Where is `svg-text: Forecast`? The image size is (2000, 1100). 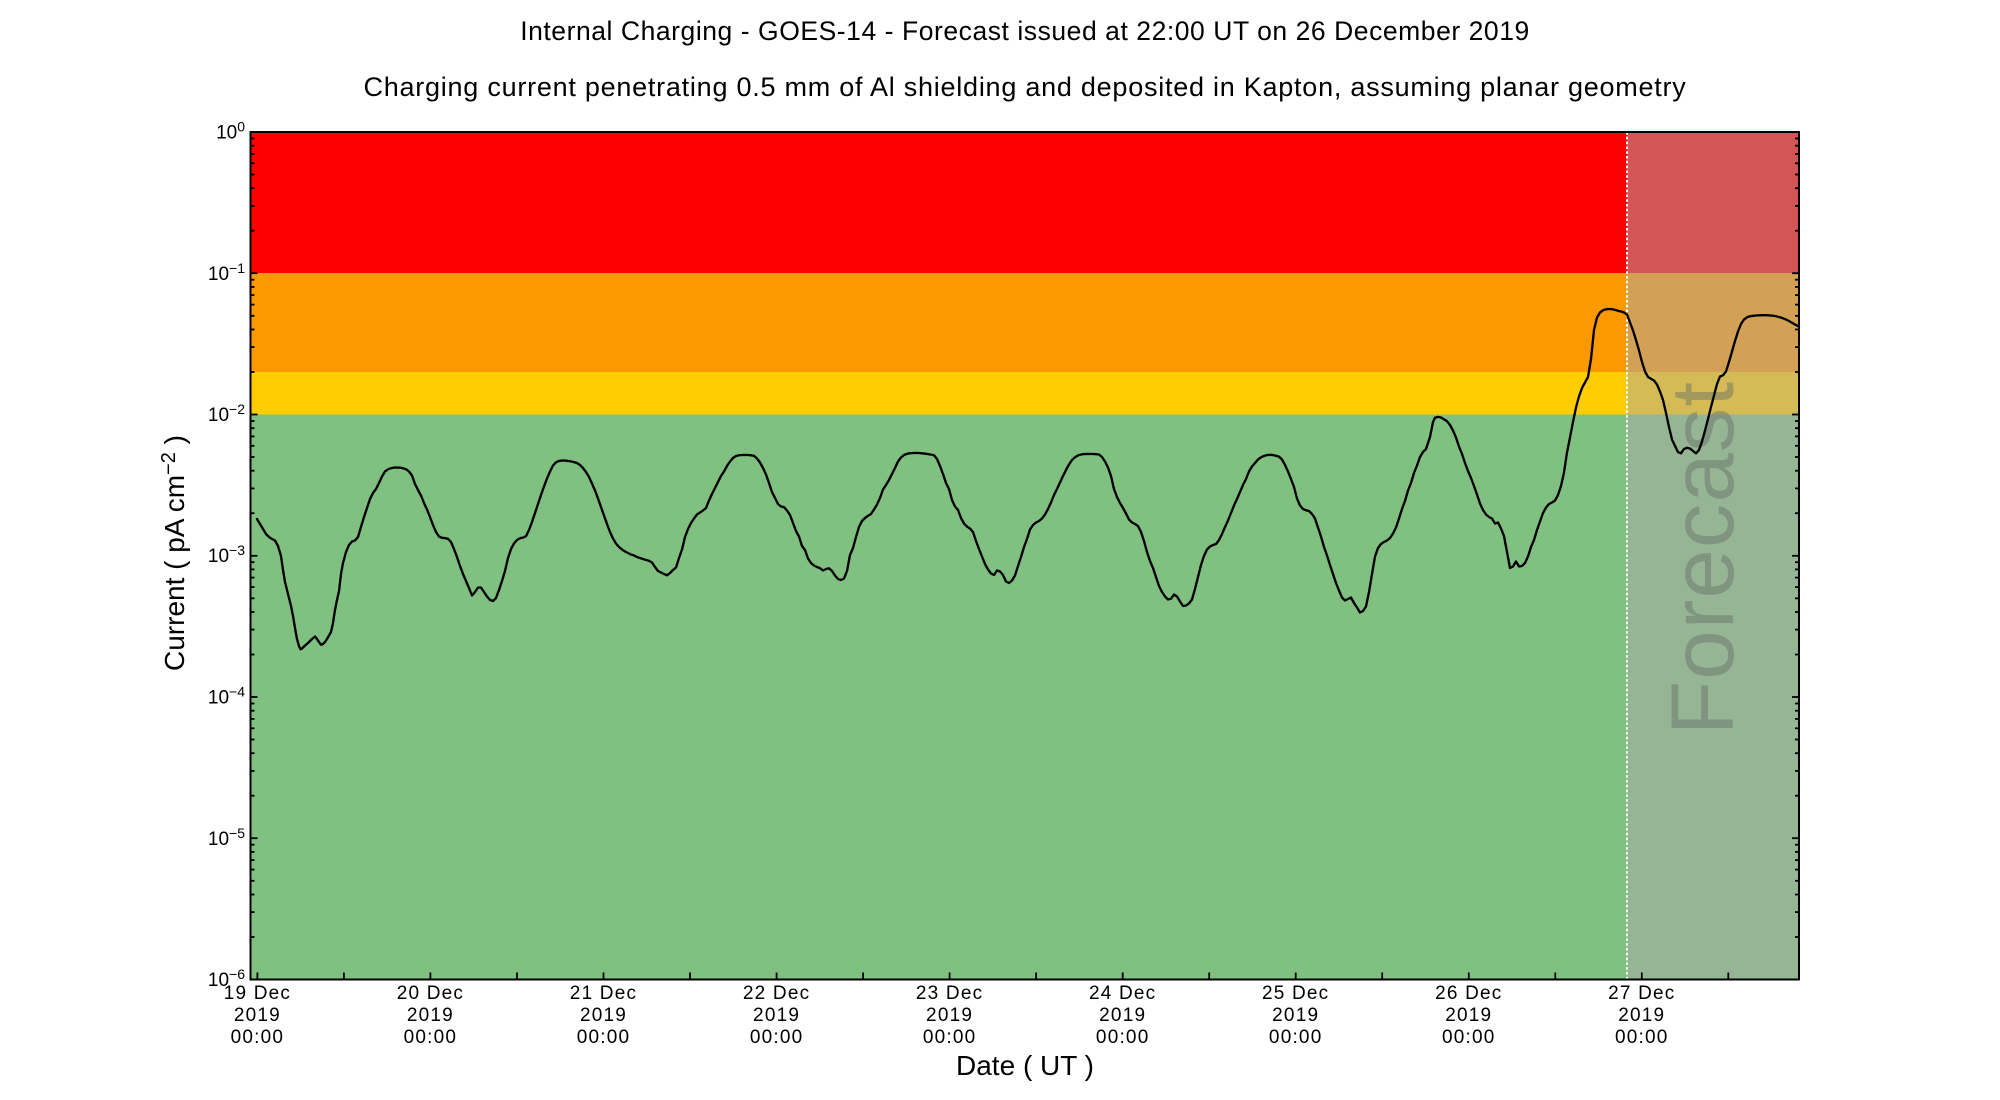 svg-text: Forecast is located at coordinates (1702, 558).